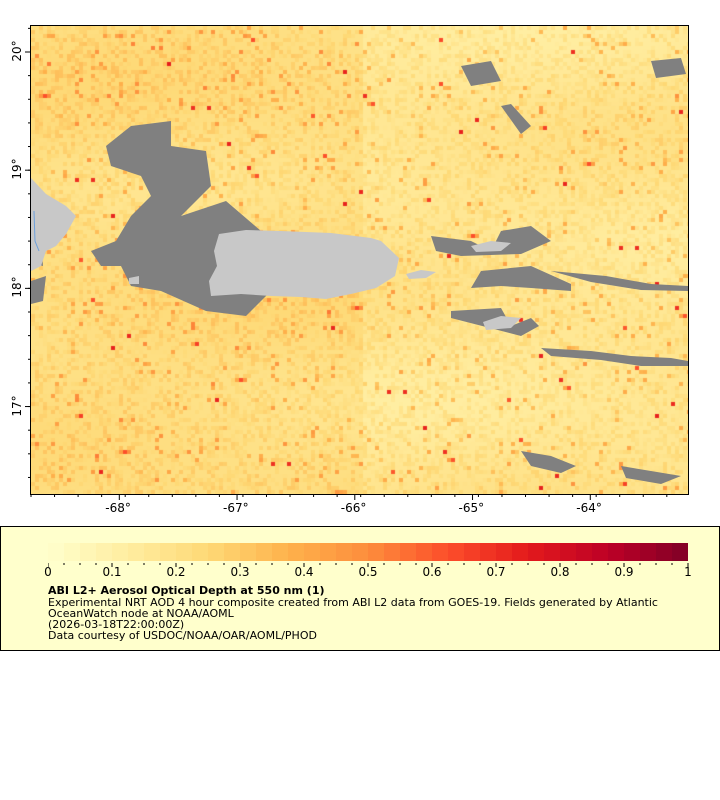  Describe the element at coordinates (118, 508) in the screenshot. I see `lon-tick-label: -68°` at that location.